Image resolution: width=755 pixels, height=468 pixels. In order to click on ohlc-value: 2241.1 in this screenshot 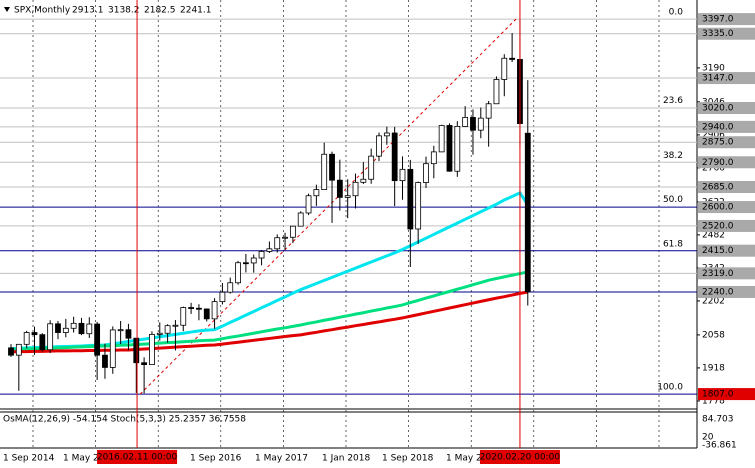, I will do `click(196, 11)`.